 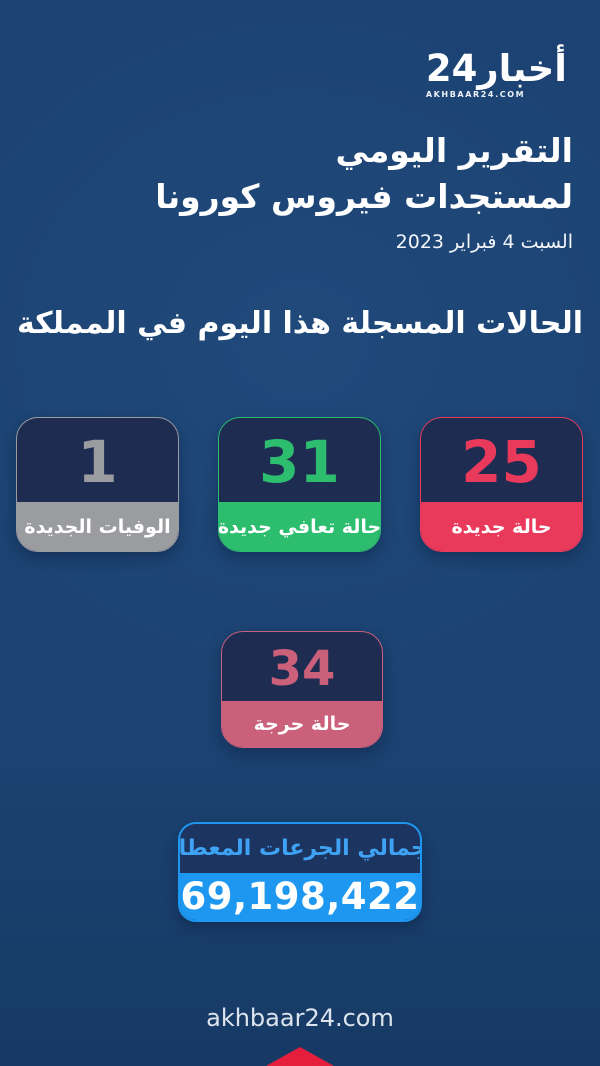 I want to click on recoveries-label: حالة تعافي جديدة, so click(x=299, y=526).